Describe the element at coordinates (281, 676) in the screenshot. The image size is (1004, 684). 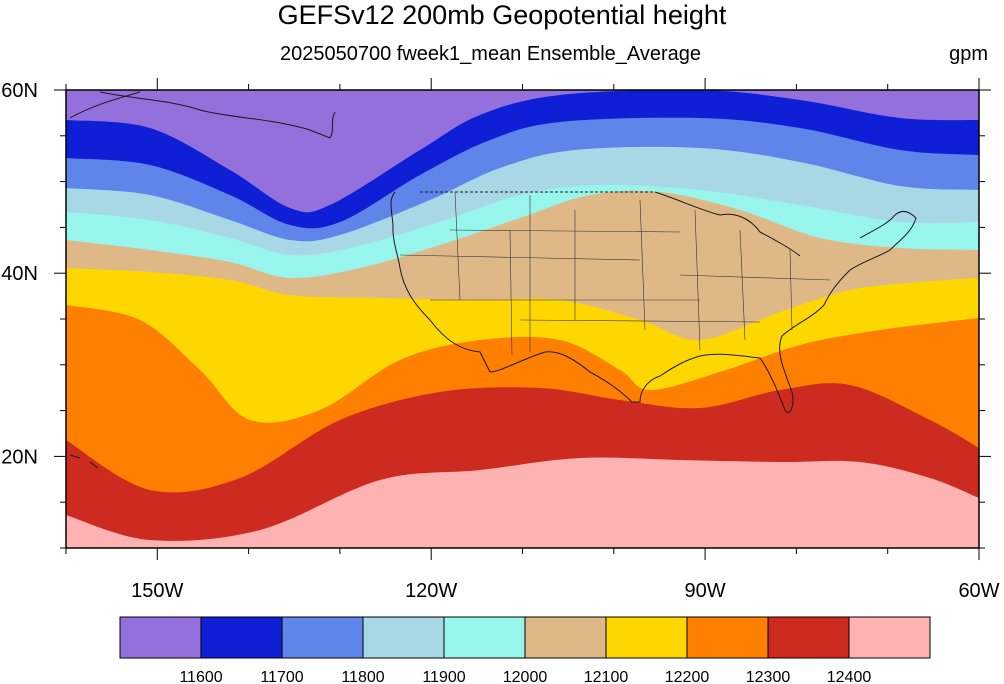
I see `colorbar-label: 11700` at that location.